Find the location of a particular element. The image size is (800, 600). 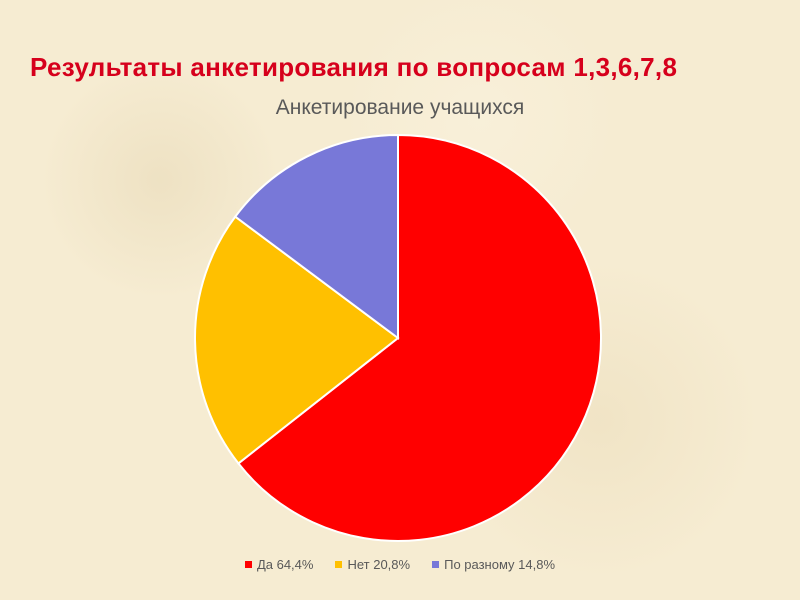

chart-legend: Да 64,4% Нет 20,8% По разному 14,8% is located at coordinates (400, 564).